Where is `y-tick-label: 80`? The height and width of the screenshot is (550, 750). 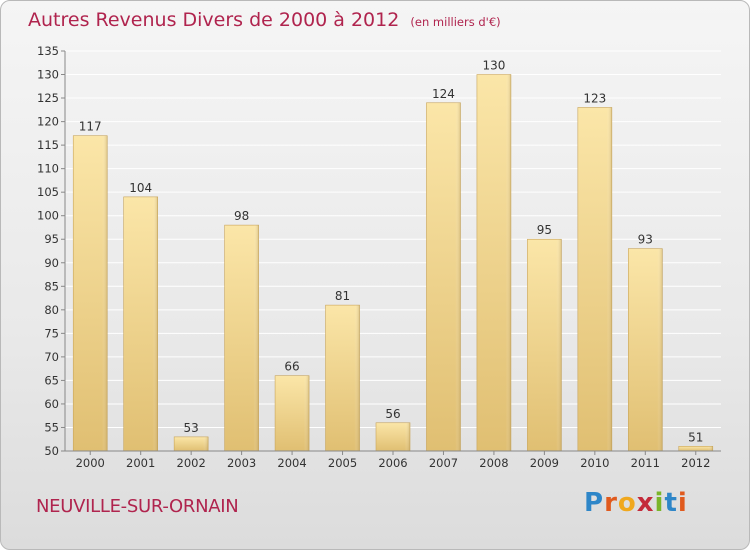 y-tick-label: 80 is located at coordinates (51, 310).